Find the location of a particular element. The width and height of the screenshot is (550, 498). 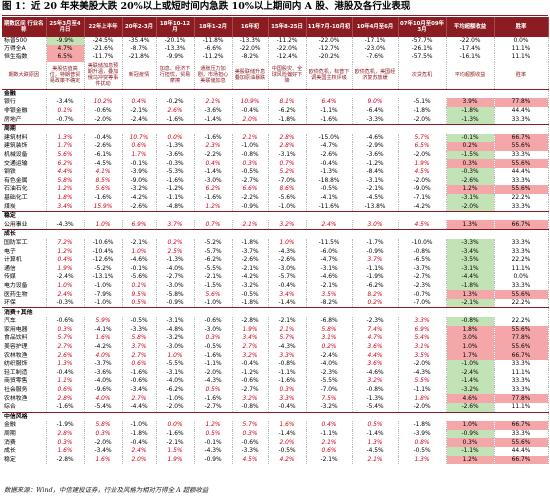

header-cell: 20年2-3月 is located at coordinates (139, 27).